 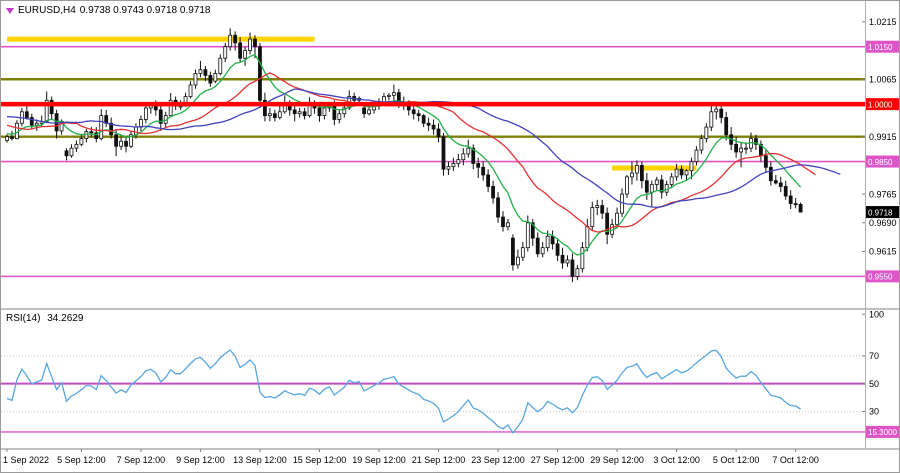 What do you see at coordinates (881, 373) in the screenshot?
I see `rsi-axis: 15.3000 100 70 50 30` at bounding box center [881, 373].